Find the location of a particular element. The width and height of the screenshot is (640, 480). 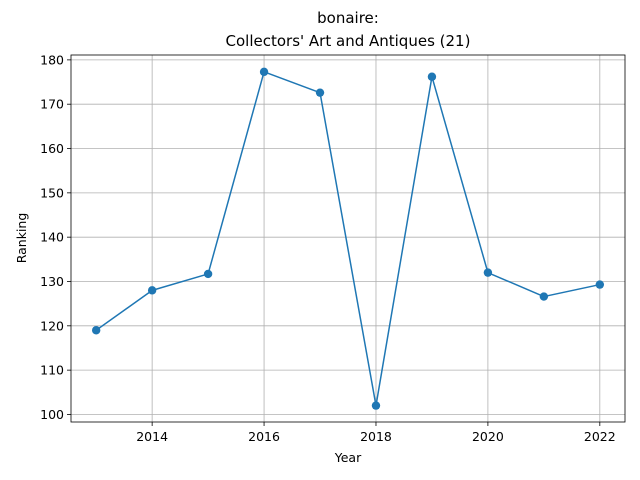

data-point-2019 is located at coordinates (432, 76).